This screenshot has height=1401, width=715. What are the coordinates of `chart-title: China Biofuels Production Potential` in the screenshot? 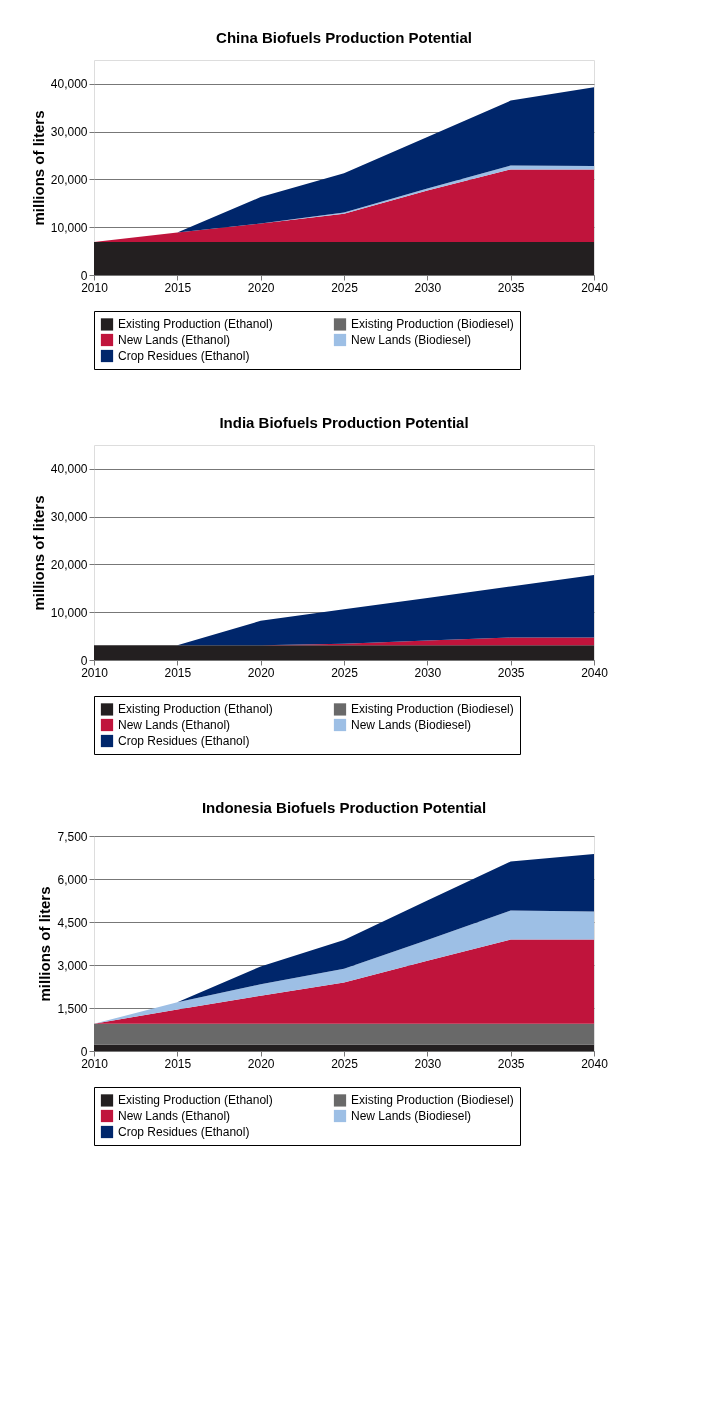 It's located at (344, 37).